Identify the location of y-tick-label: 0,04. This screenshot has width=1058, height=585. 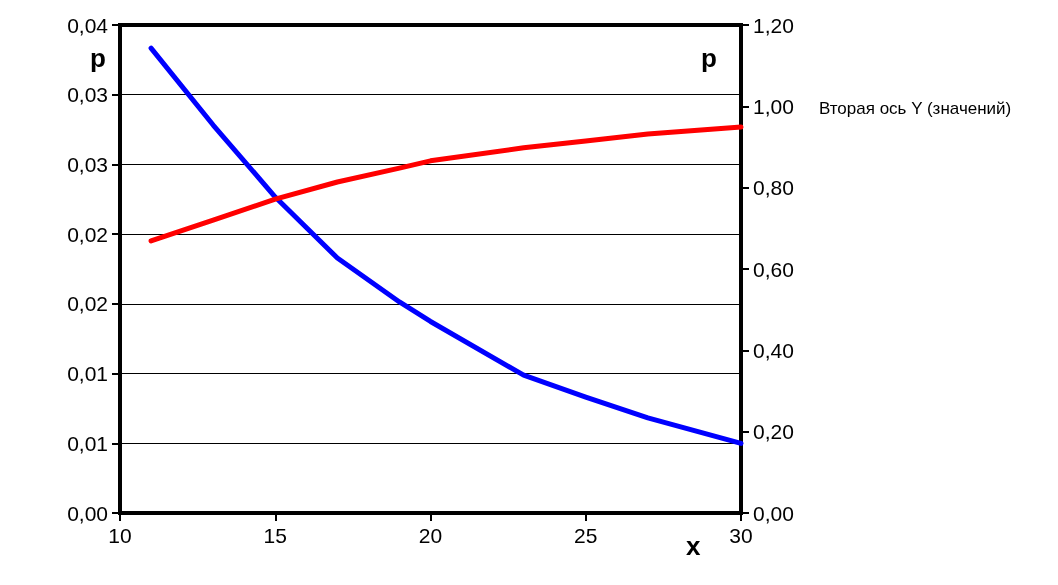
(88, 25).